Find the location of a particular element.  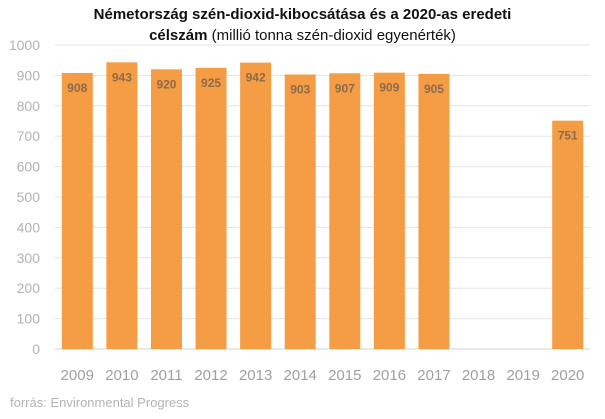

x-tick-label: 2020 is located at coordinates (567, 375).